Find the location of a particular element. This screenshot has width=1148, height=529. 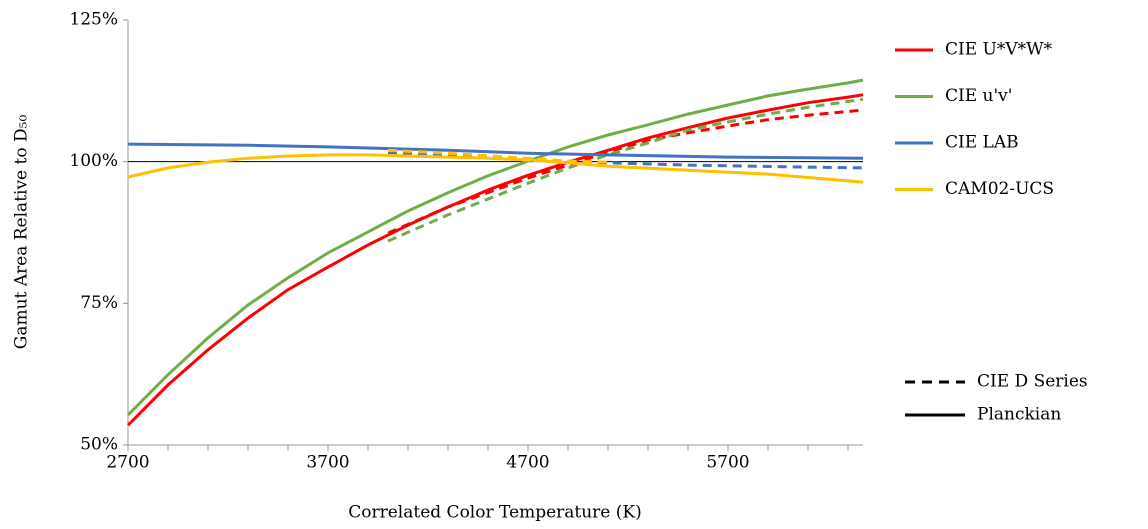

y-tick-label: 50% is located at coordinates (99, 445).